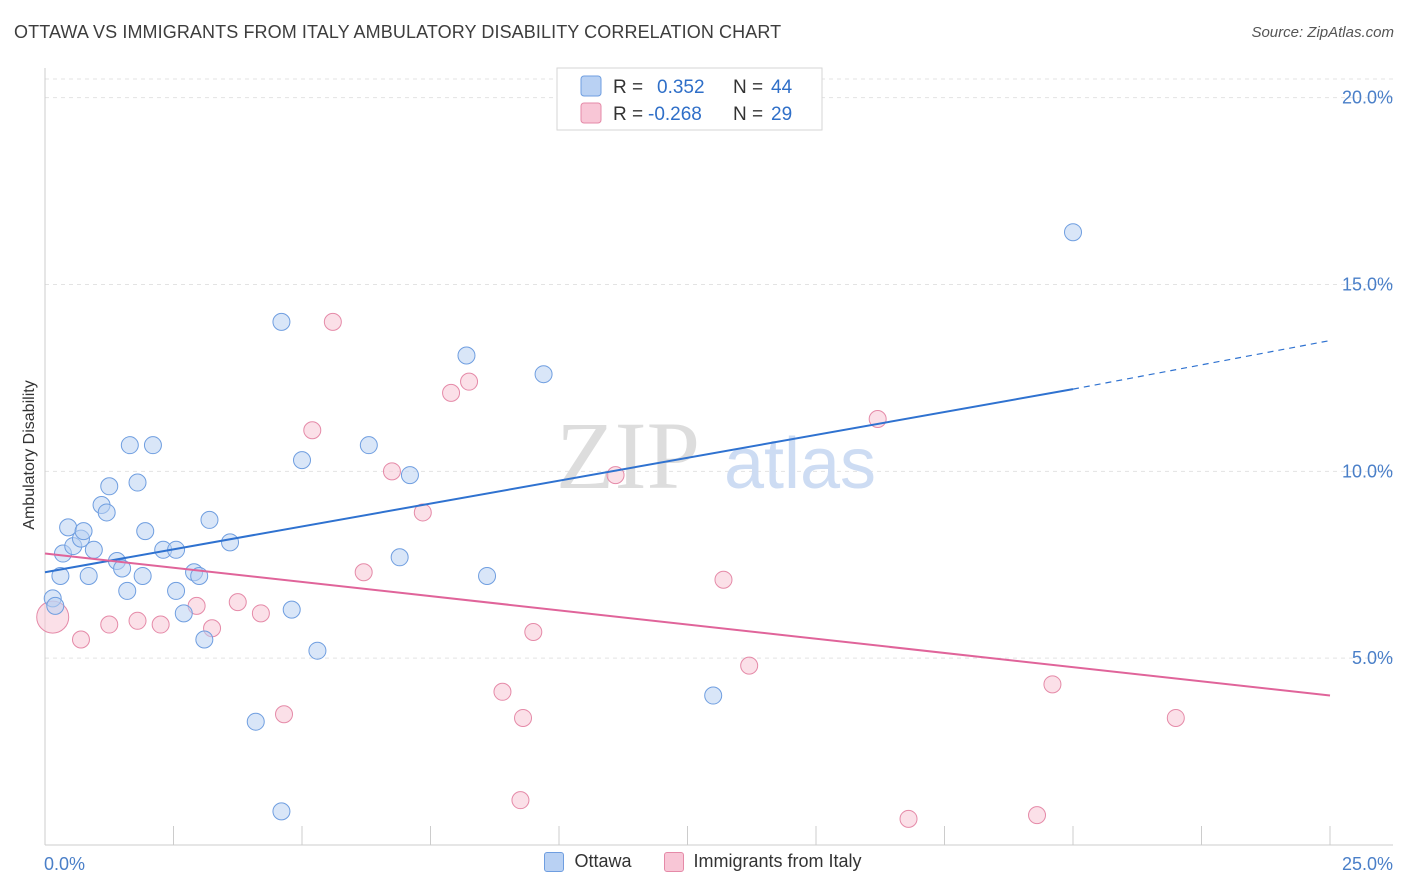 This screenshot has height=892, width=1406. I want to click on y-tick-label: 5.0%, so click(1372, 658).